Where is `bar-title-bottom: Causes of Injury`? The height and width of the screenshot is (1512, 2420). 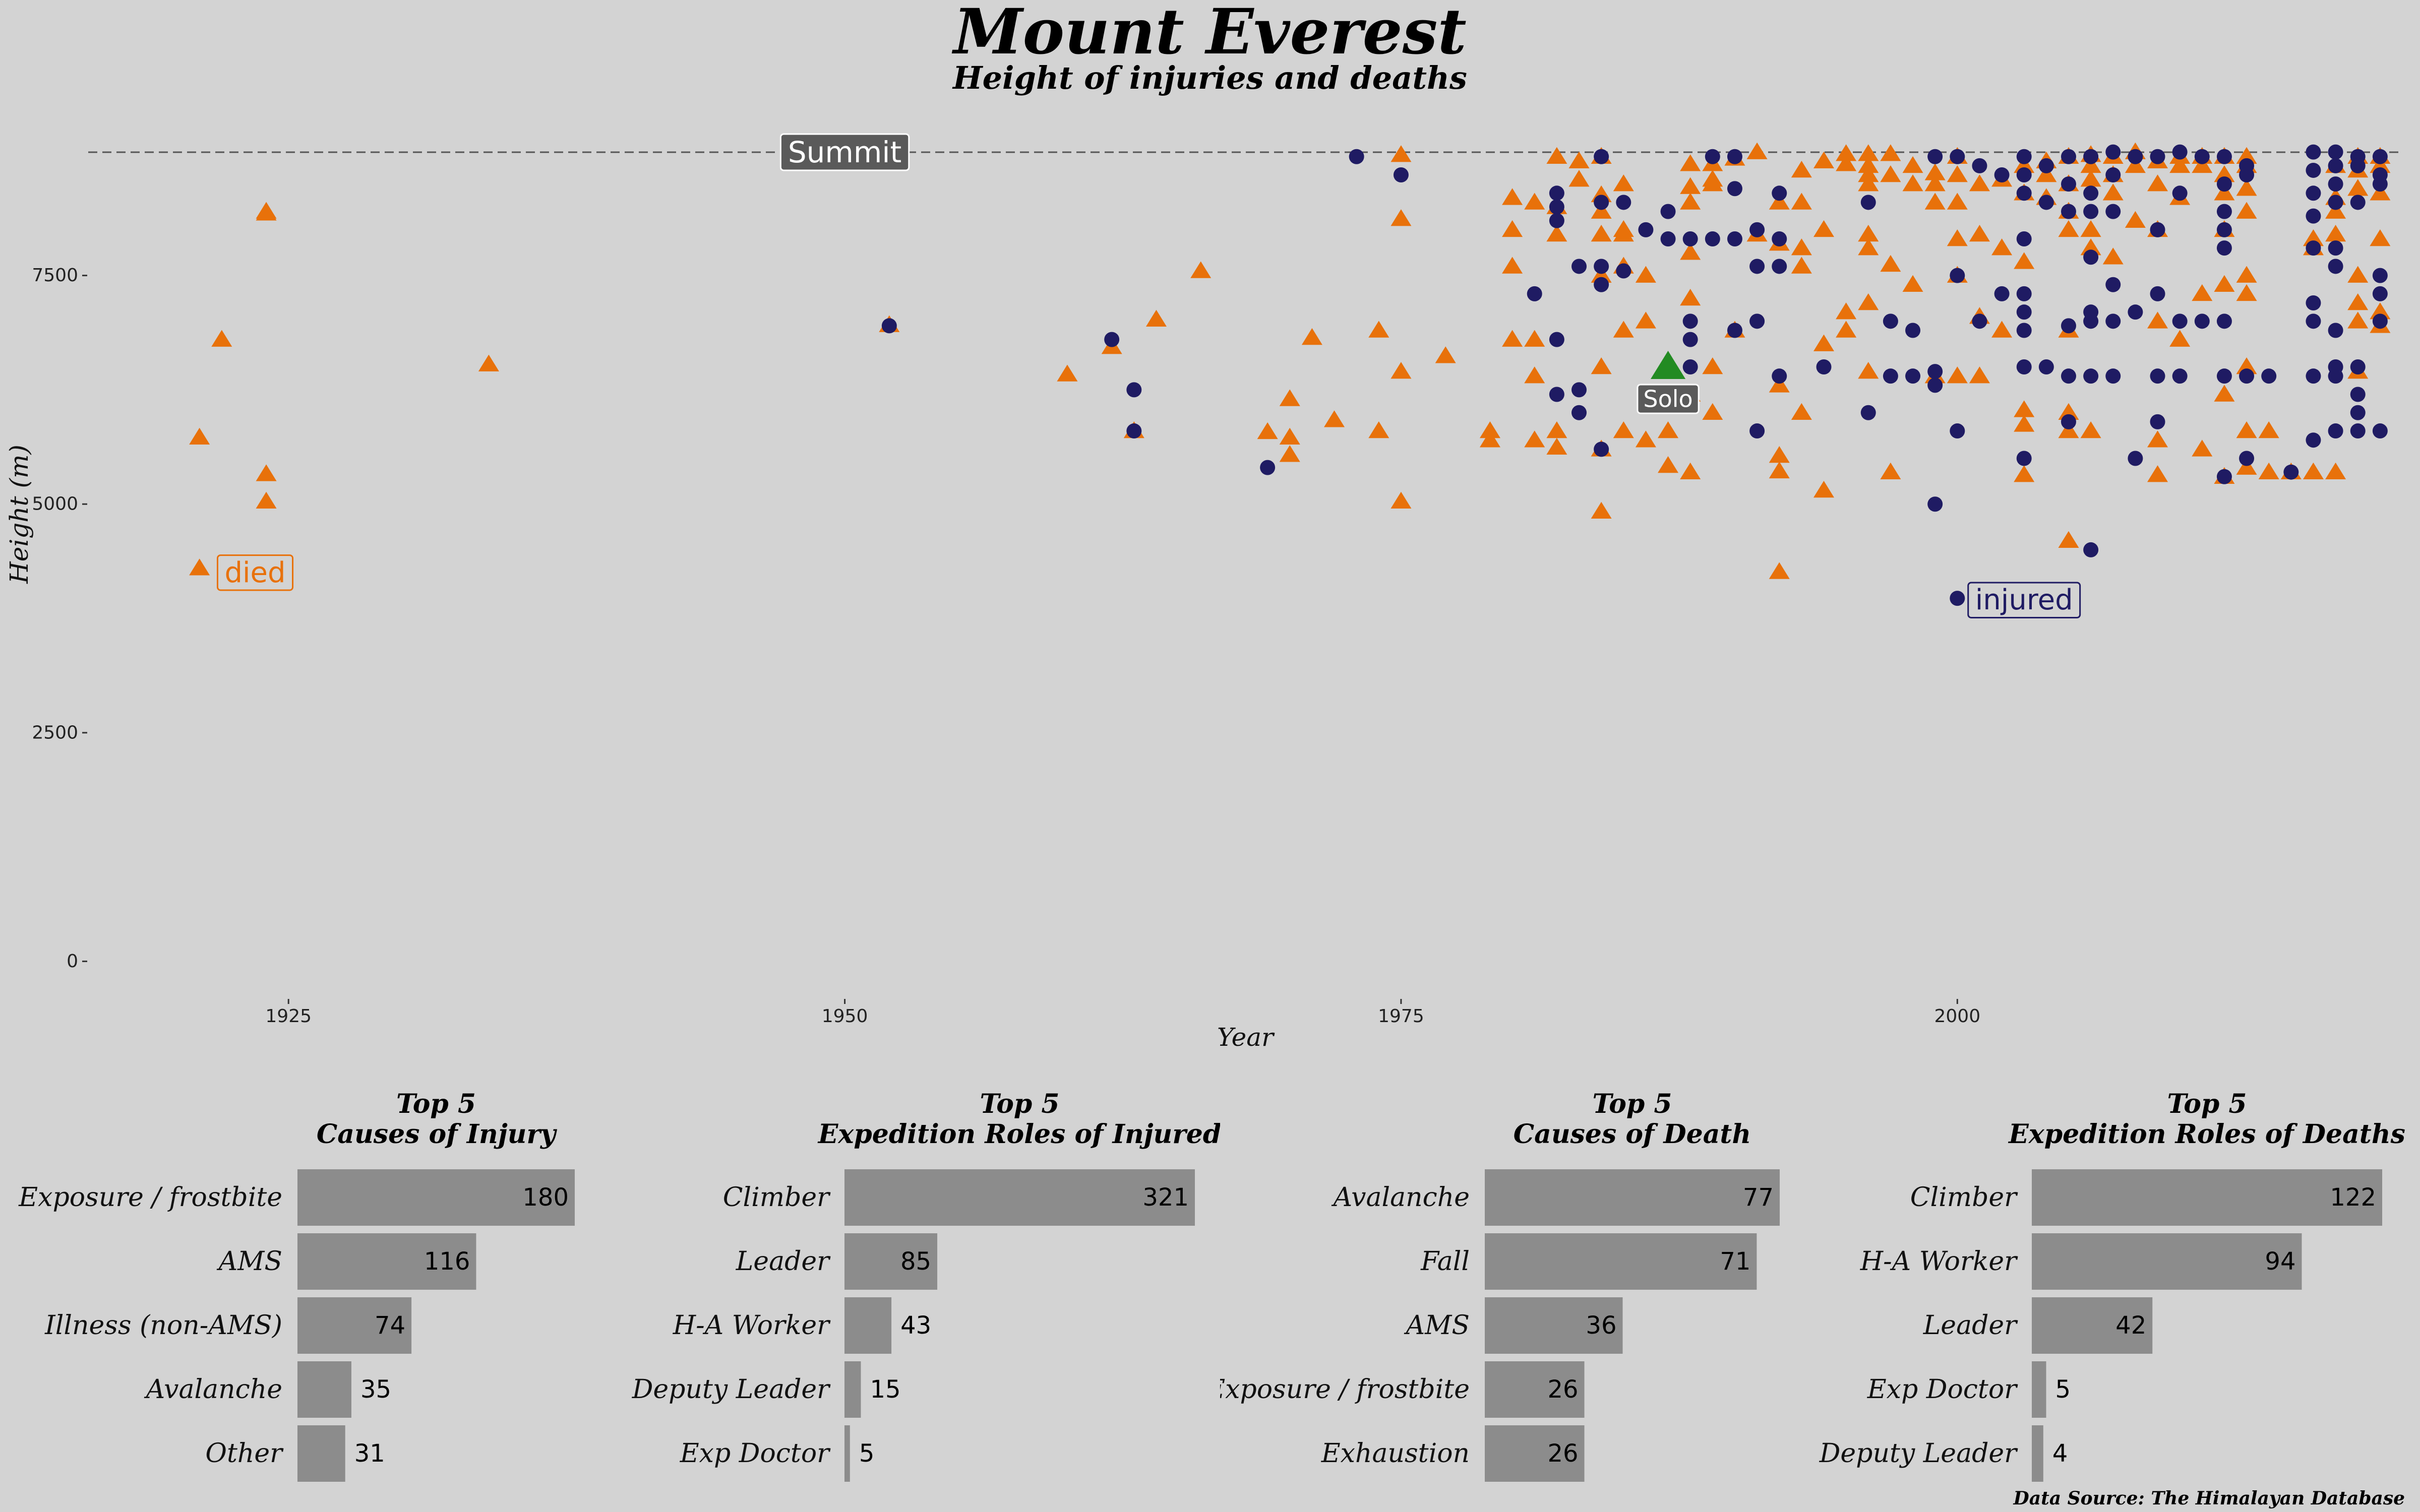 bar-title-bottom: Causes of Injury is located at coordinates (437, 1134).